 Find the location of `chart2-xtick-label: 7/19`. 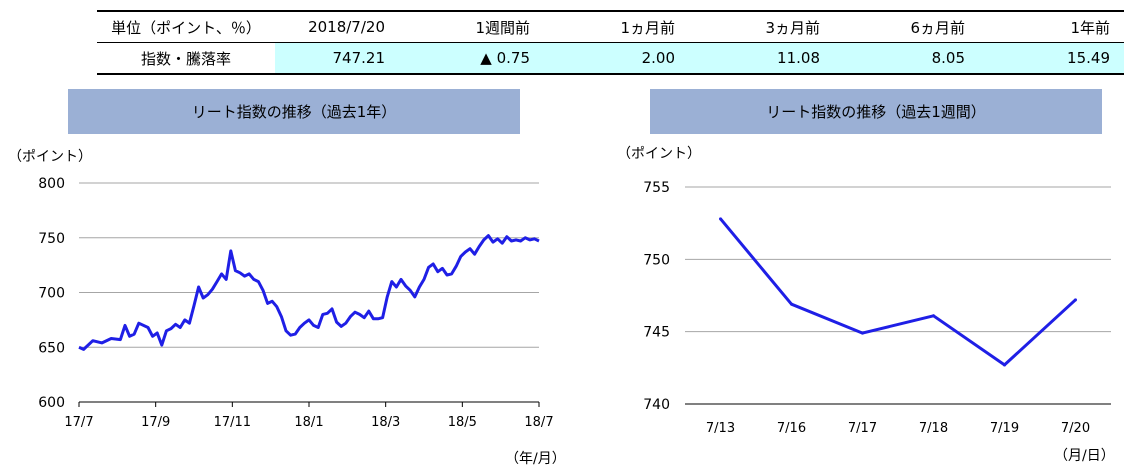

chart2-xtick-label: 7/19 is located at coordinates (1004, 428).